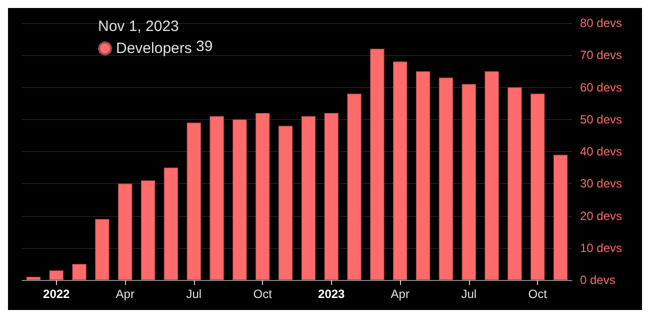  What do you see at coordinates (601, 215) in the screenshot?
I see `y-tick-label: 20 devs` at bounding box center [601, 215].